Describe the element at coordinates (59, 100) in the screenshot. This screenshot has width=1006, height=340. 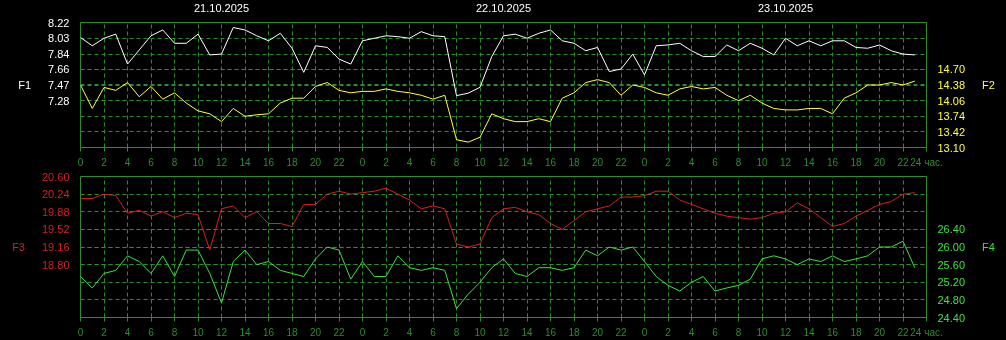
I see `y-tick-label: 7.28` at that location.